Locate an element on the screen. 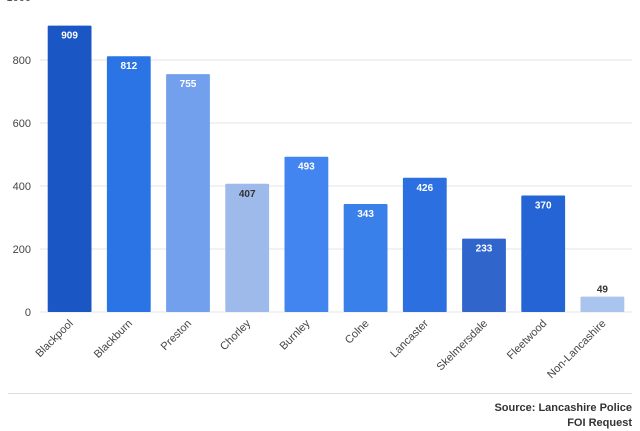  x-category-label: Colne is located at coordinates (357, 332).